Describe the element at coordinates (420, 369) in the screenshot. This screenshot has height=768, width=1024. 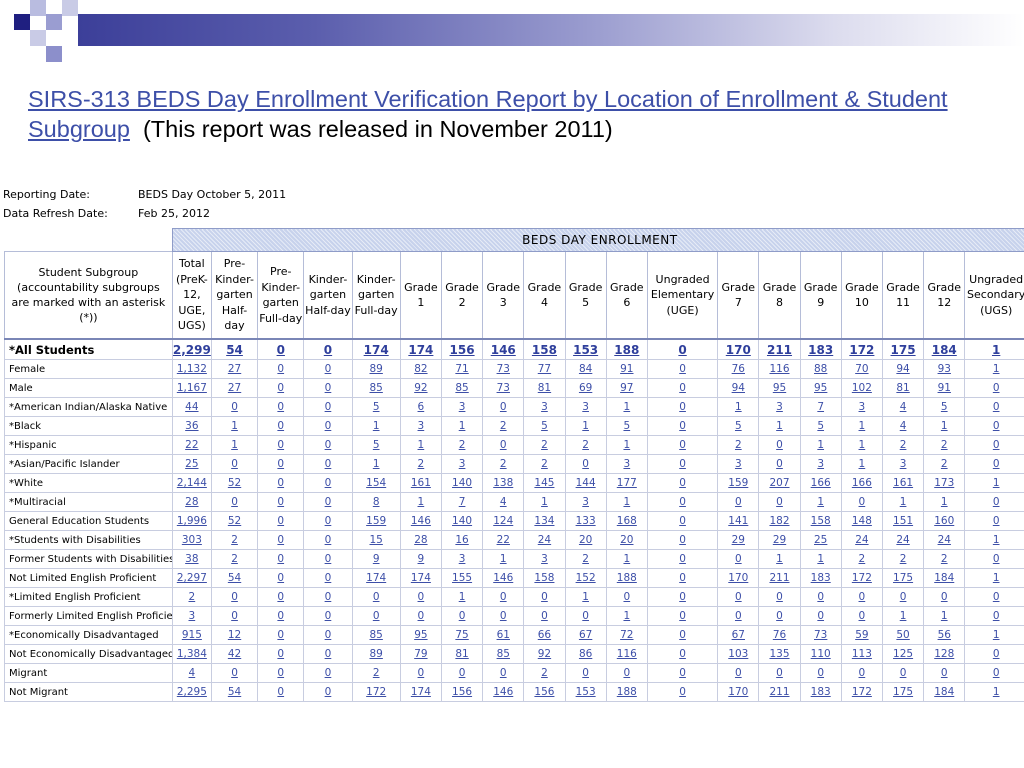
I see `enrollment-count-link: 82` at that location.